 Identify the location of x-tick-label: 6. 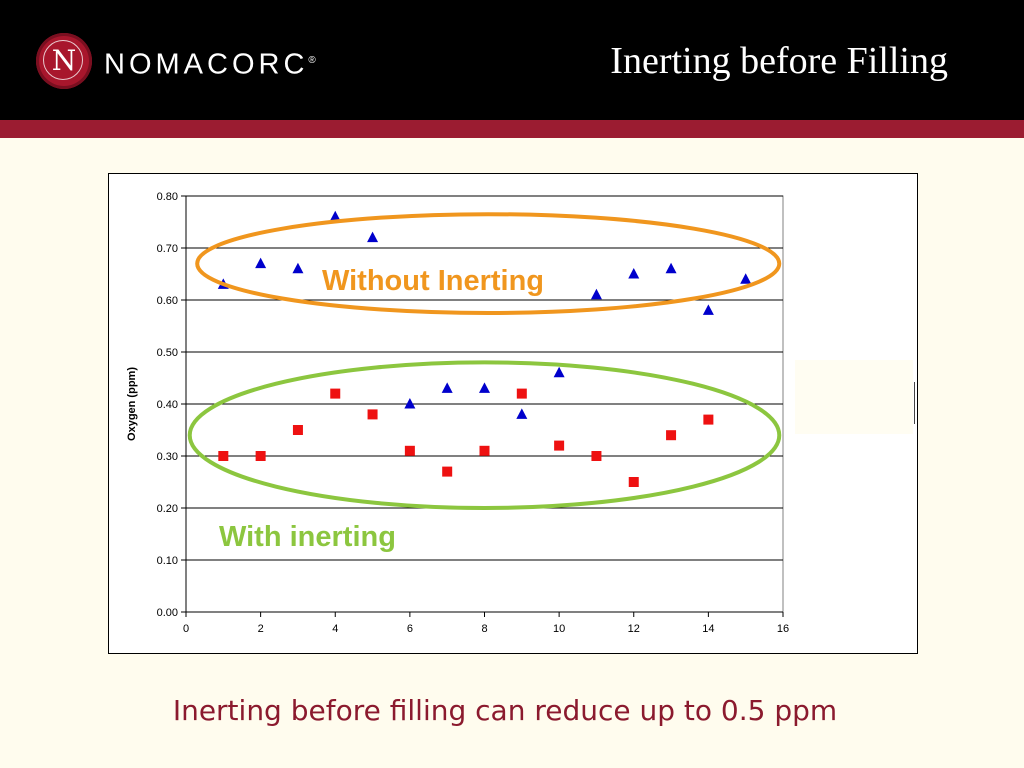
(410, 629).